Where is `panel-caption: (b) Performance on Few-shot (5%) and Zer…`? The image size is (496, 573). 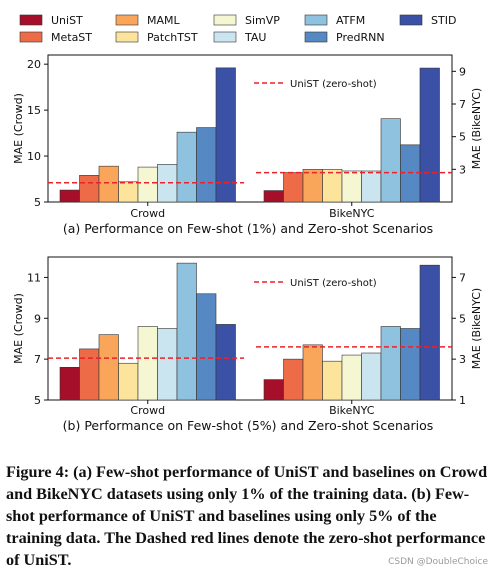
panel-caption: (b) Performance on Few-shot (5%) and Zer… is located at coordinates (248, 425).